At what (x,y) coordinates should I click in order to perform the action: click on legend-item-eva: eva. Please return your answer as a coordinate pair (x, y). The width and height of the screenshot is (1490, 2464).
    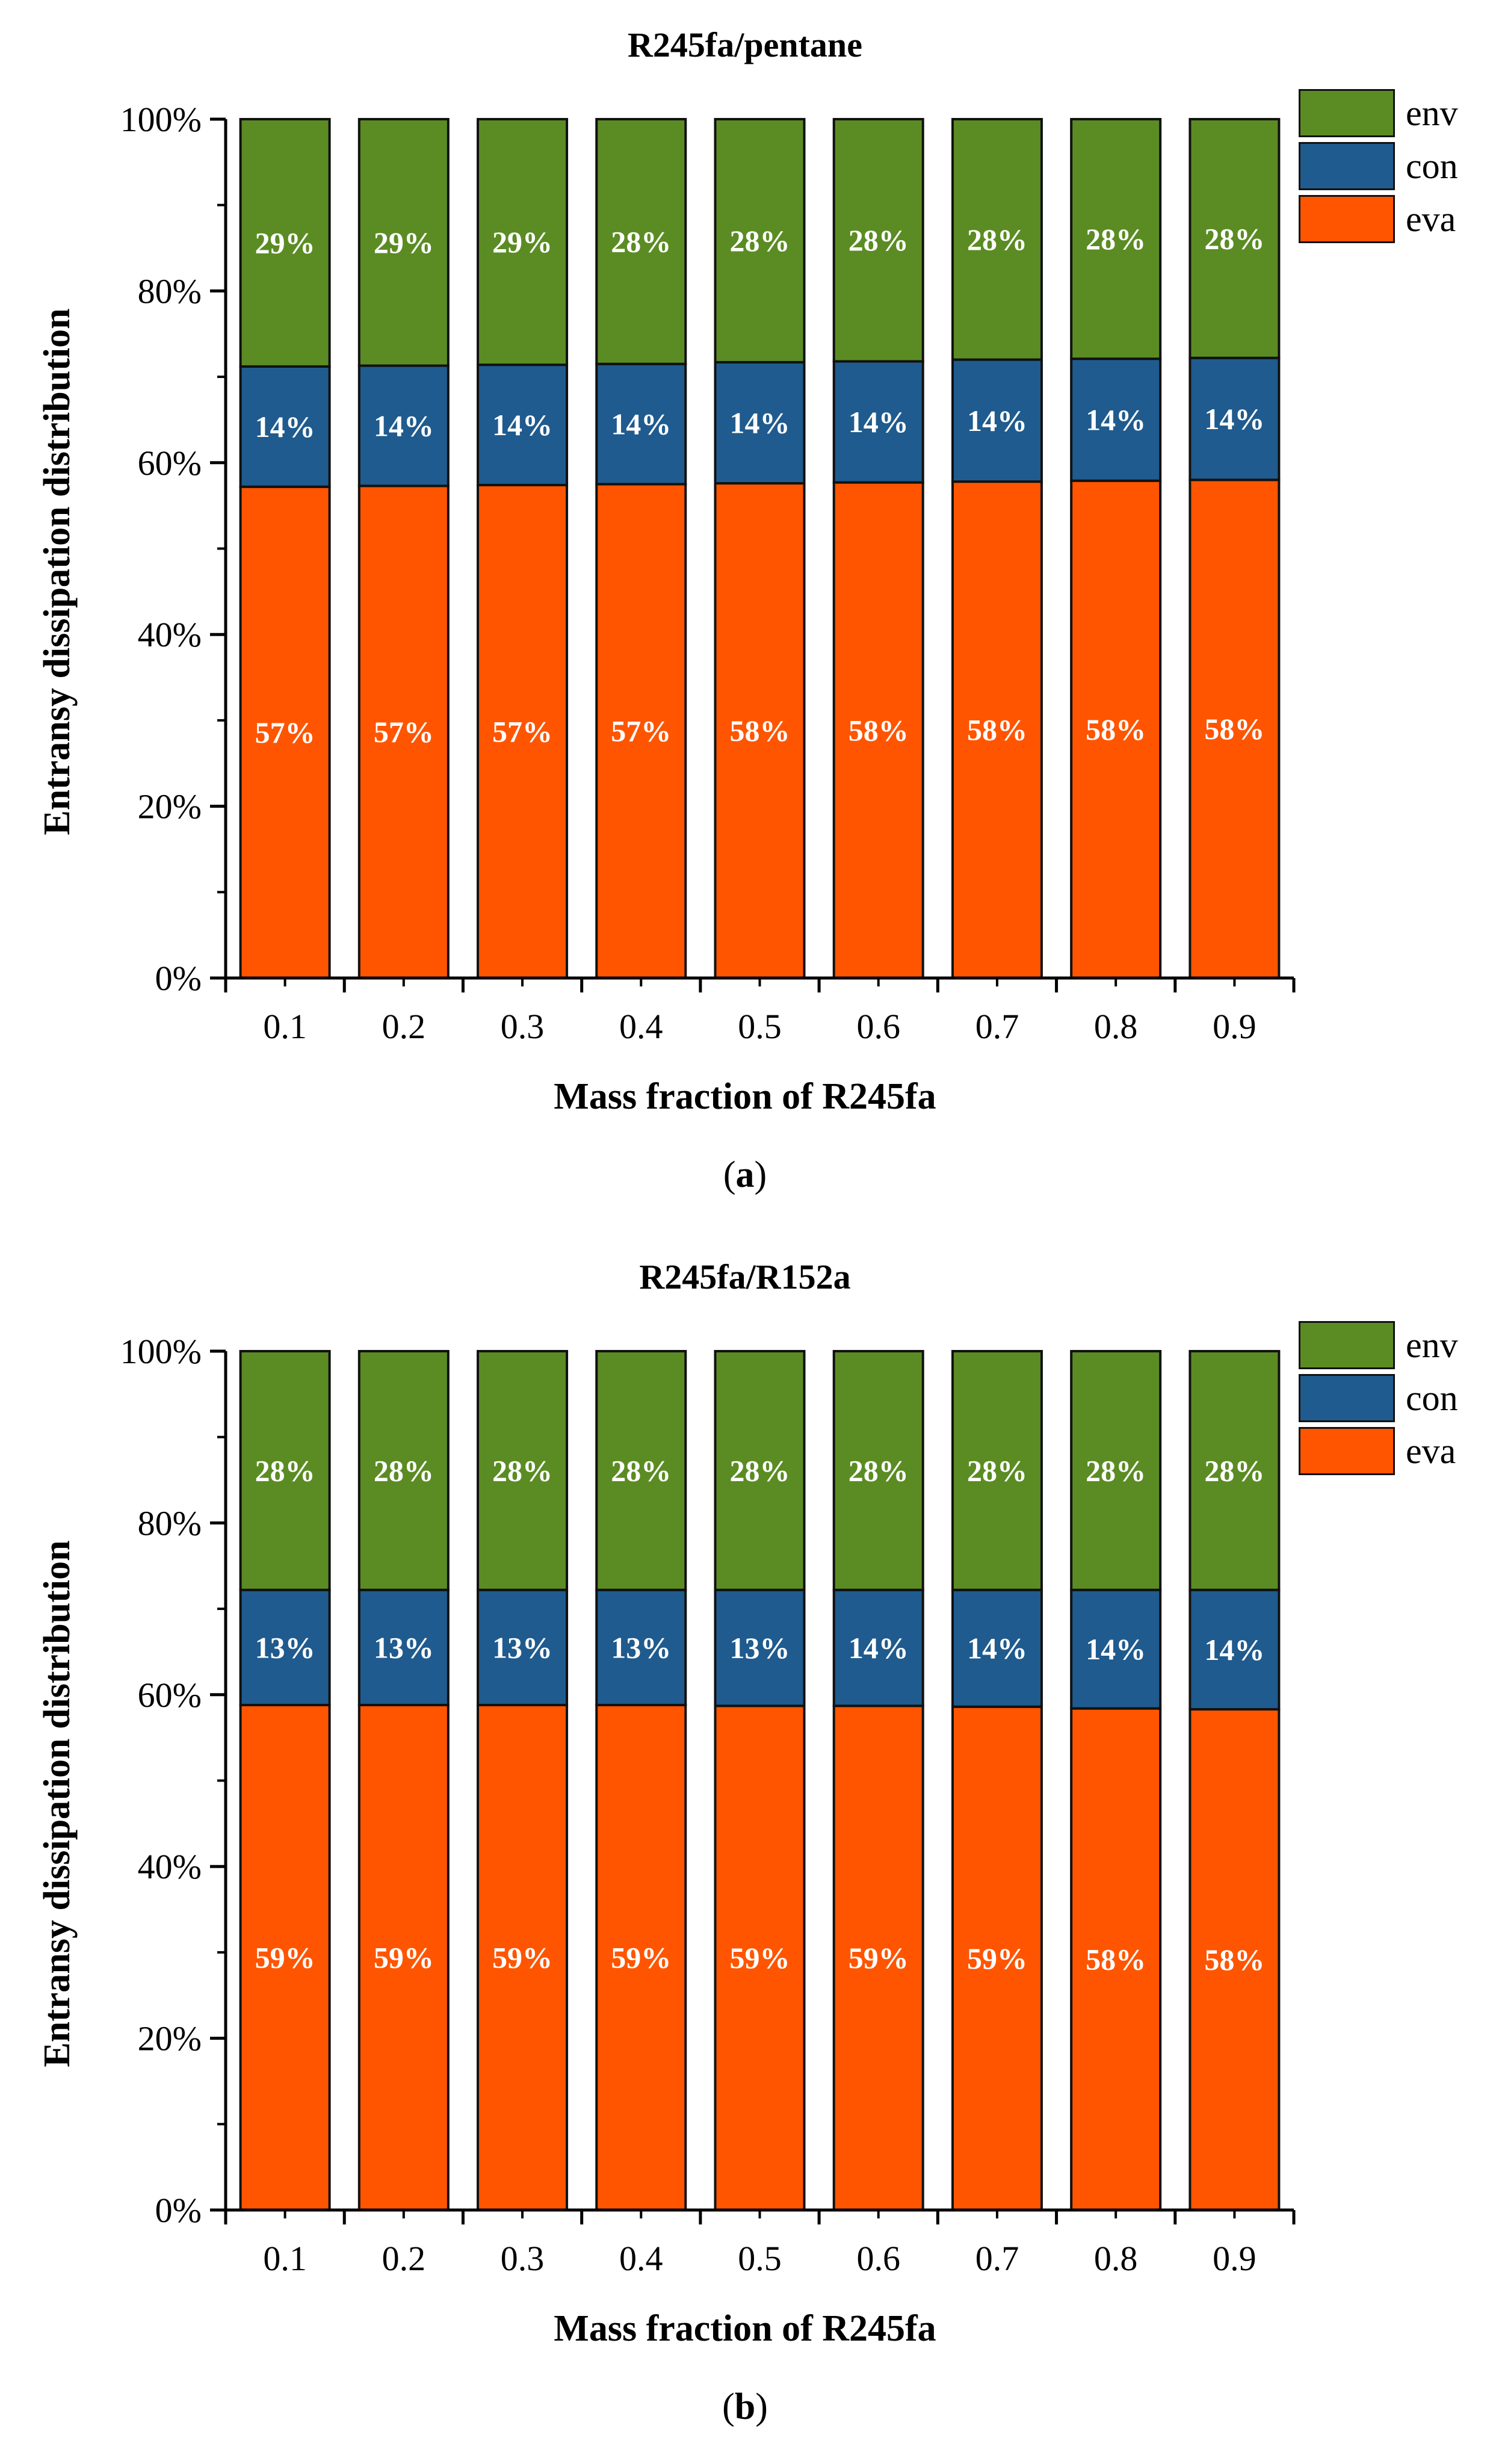
    Looking at the image, I should click on (1395, 220).